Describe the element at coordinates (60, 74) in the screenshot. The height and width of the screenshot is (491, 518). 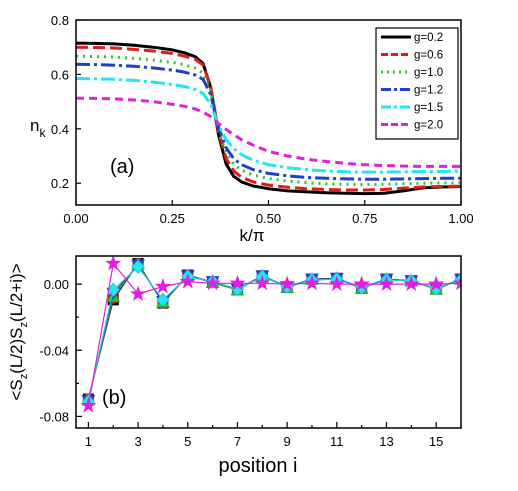
I see `y-tick-label: 0.6` at that location.